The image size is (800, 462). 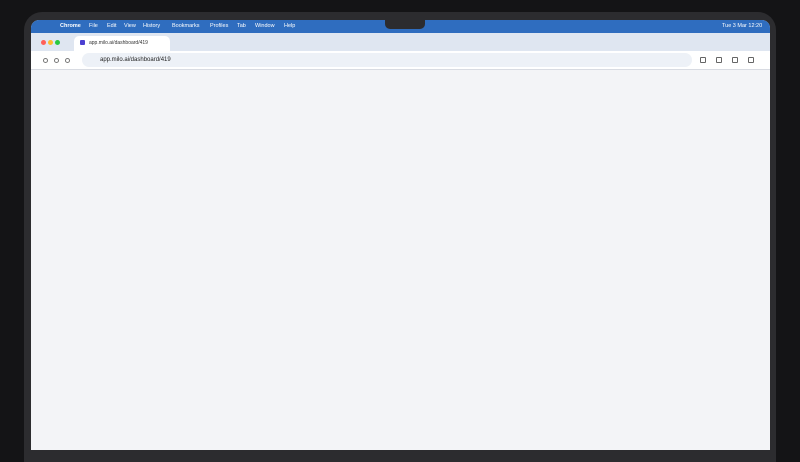 I want to click on url-field, so click(x=387, y=60).